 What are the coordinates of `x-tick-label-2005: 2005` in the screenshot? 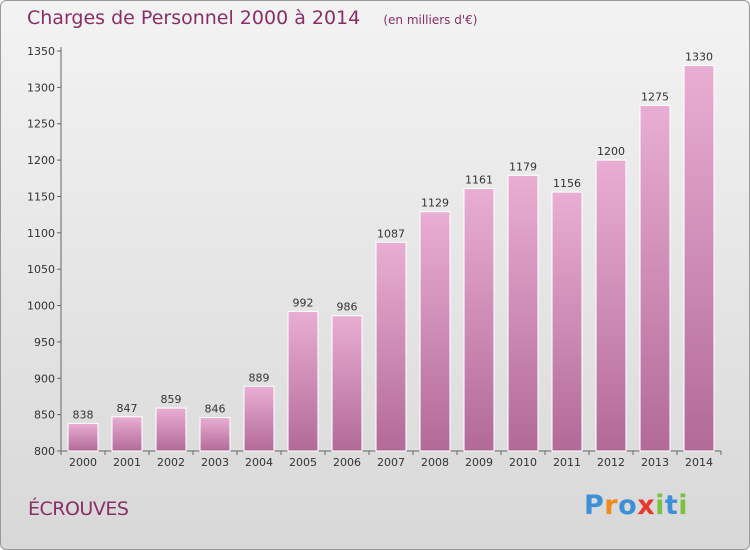 It's located at (303, 462).